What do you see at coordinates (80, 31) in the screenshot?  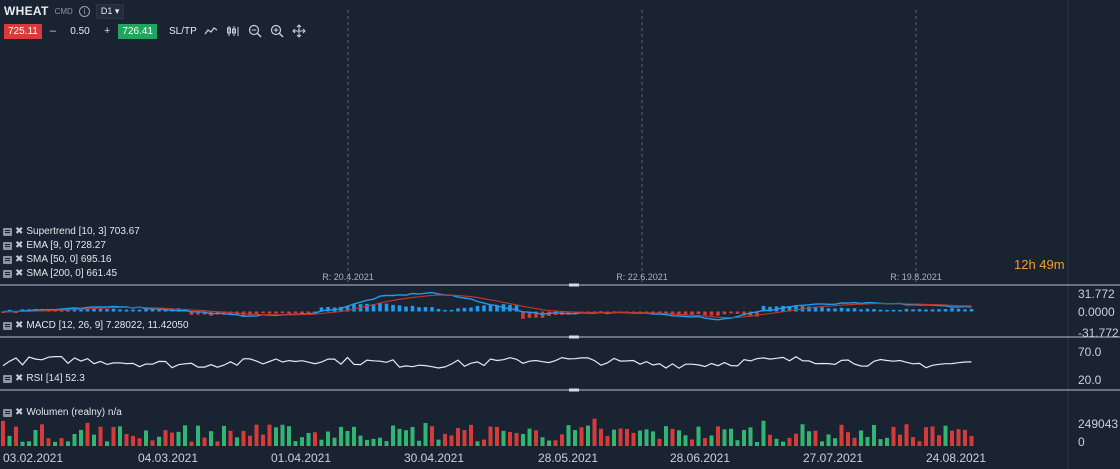 I see `quantity-input: 0.50` at bounding box center [80, 31].